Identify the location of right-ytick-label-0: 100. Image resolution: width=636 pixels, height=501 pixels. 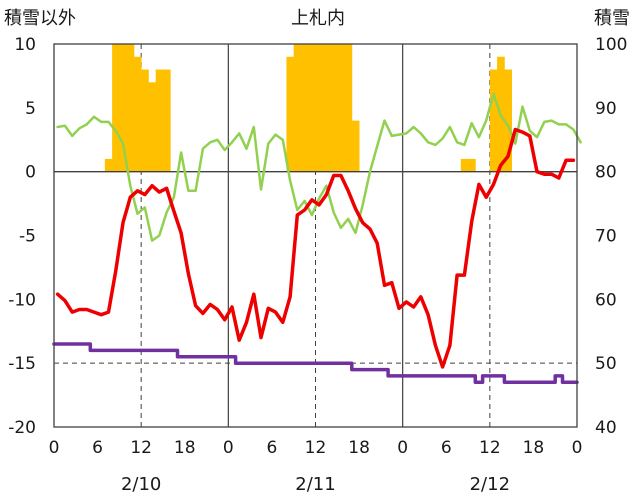
(611, 45).